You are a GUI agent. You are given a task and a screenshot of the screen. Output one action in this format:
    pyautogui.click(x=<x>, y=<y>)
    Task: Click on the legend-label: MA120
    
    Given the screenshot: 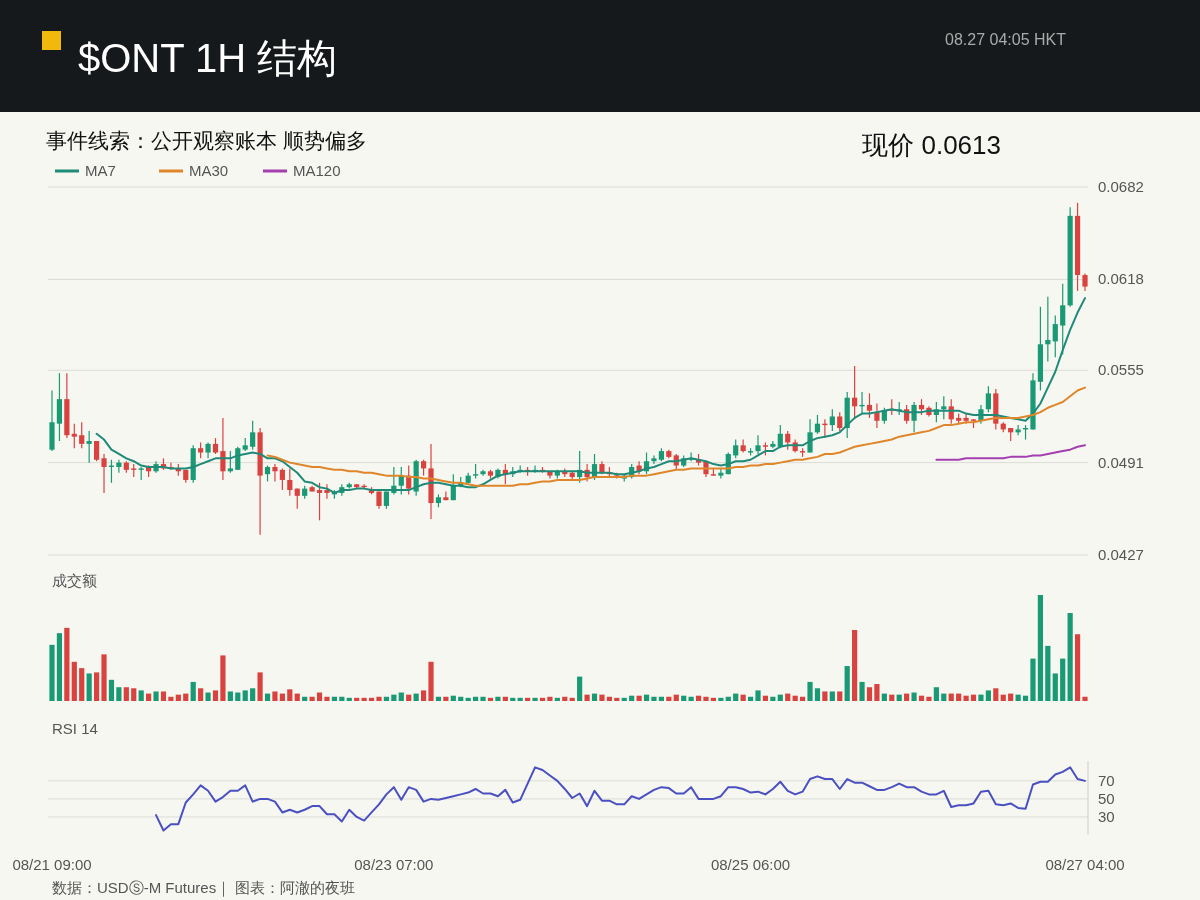 What is the action you would take?
    pyautogui.click(x=317, y=170)
    